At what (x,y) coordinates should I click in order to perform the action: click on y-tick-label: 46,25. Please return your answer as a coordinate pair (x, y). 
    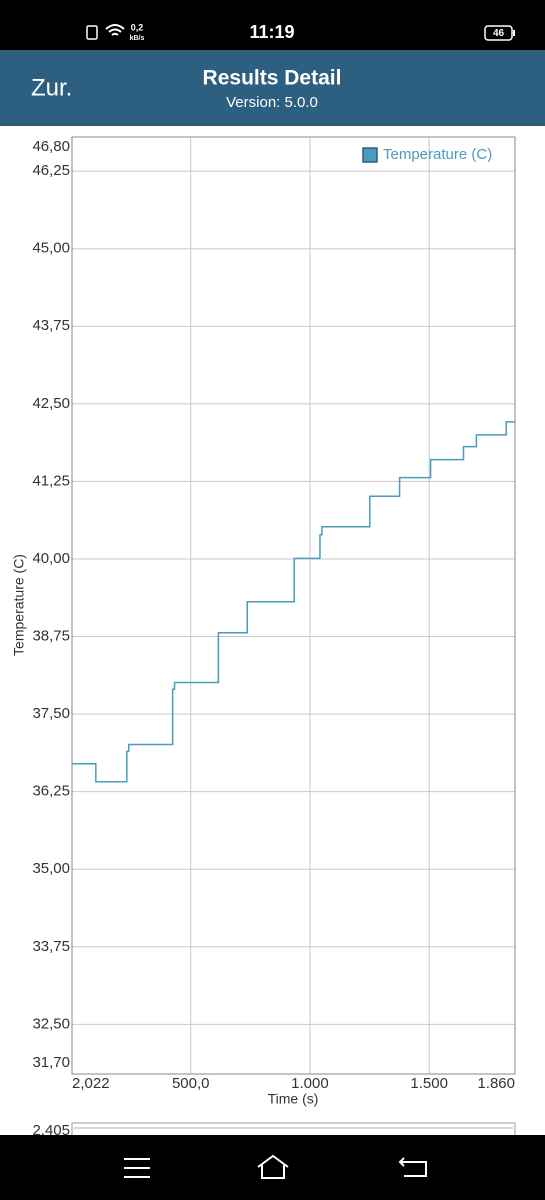
    Looking at the image, I should click on (51, 170).